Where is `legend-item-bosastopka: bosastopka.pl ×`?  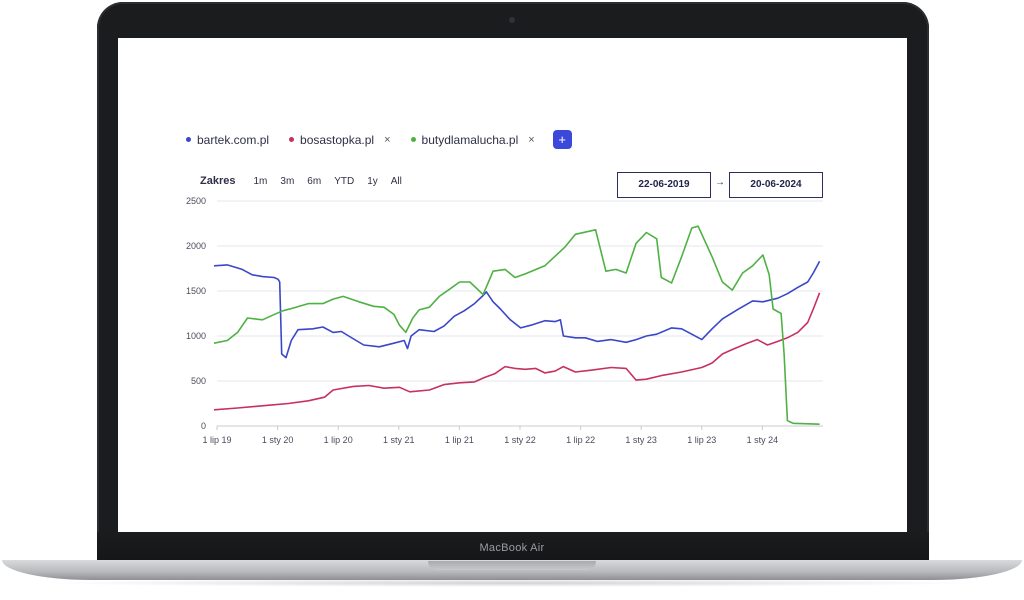
legend-item-bosastopka: bosastopka.pl × is located at coordinates (340, 140).